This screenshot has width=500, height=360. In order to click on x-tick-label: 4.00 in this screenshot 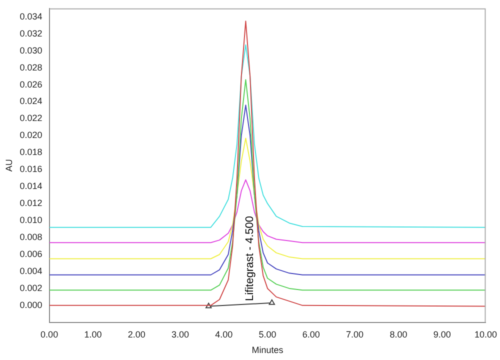, I will do `click(224, 334)`.